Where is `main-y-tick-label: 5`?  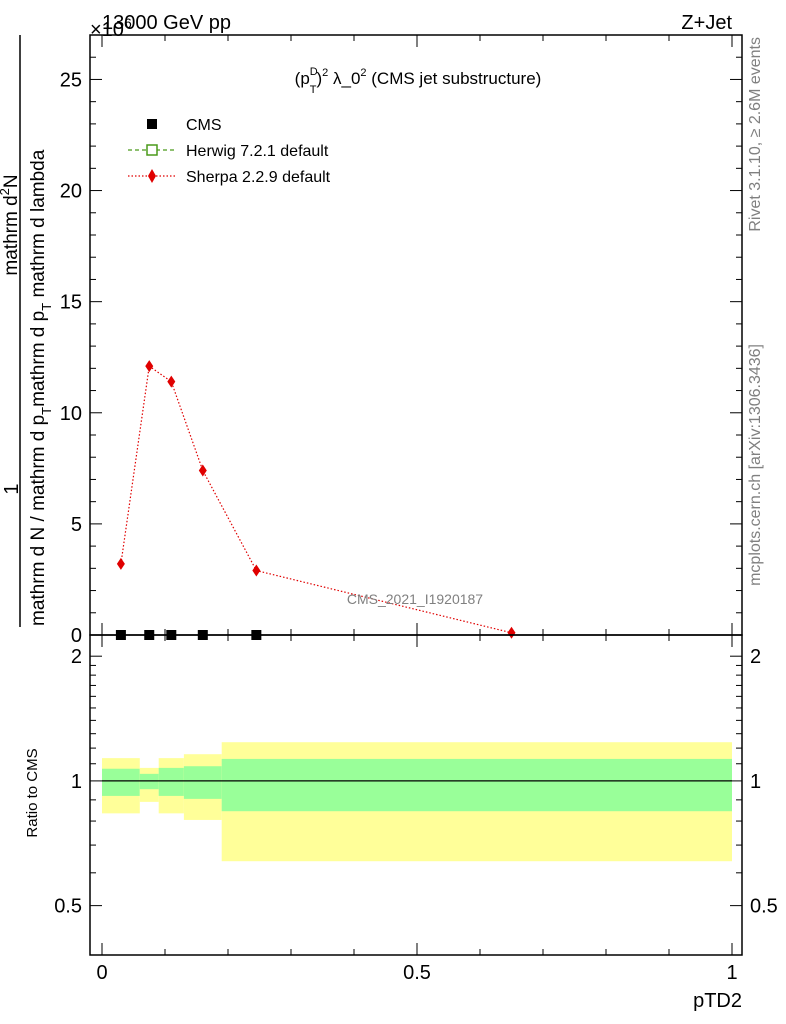
main-y-tick-label: 5 is located at coordinates (76, 525).